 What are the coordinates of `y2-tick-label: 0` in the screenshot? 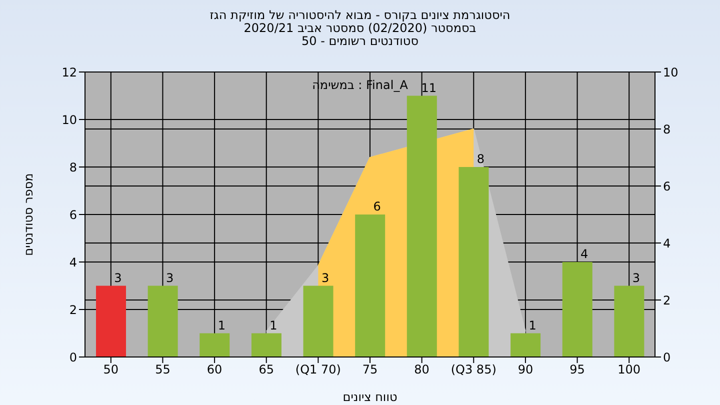 It's located at (667, 357).